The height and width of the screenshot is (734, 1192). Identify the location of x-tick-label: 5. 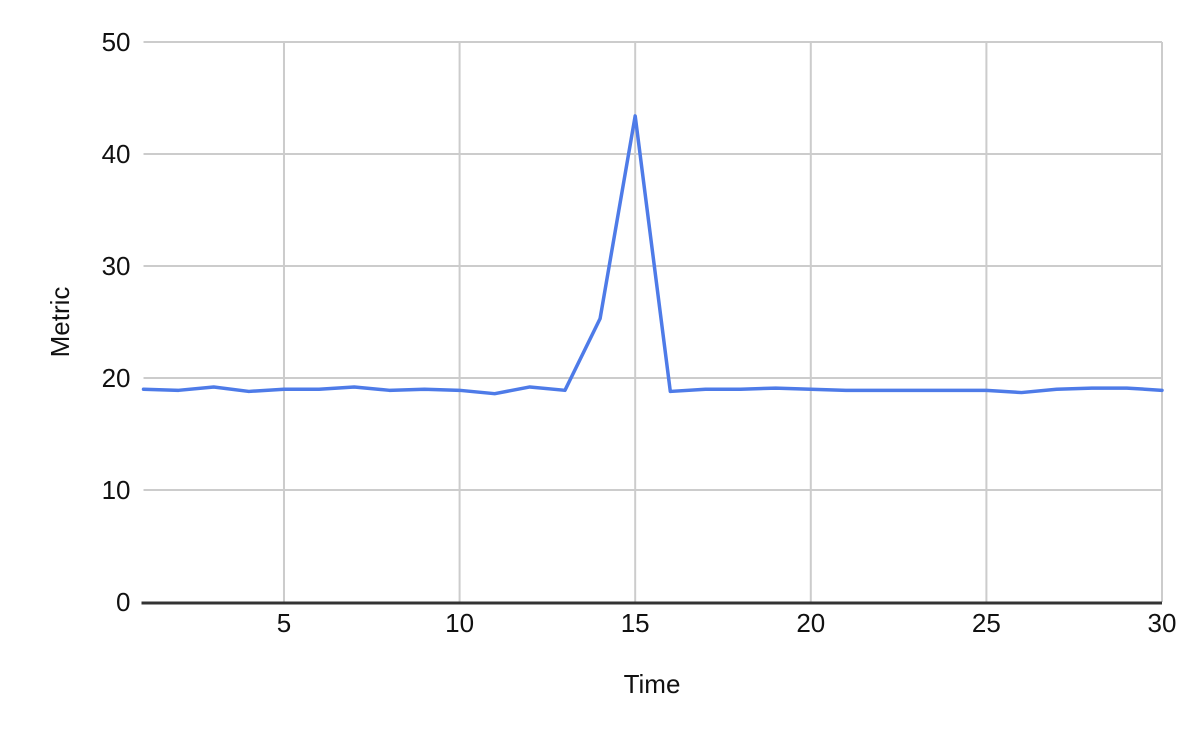
(284, 623).